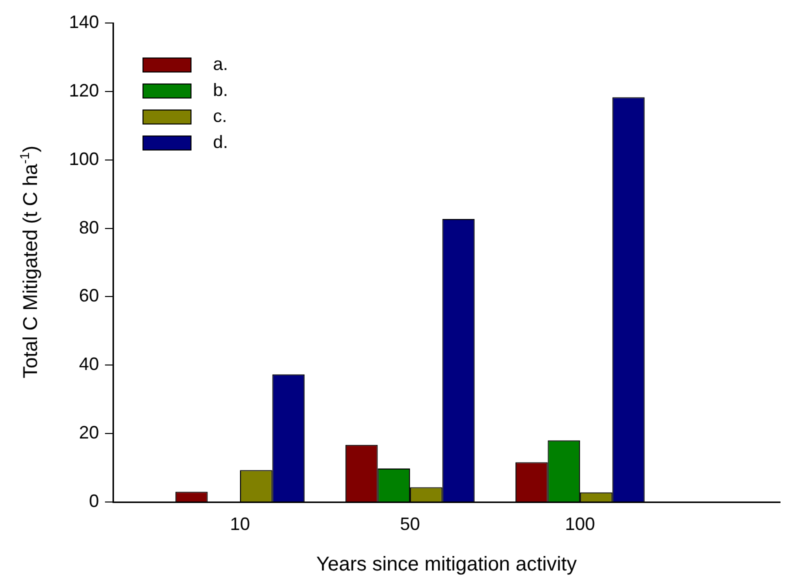 Image resolution: width=788 pixels, height=581 pixels. Describe the element at coordinates (220, 116) in the screenshot. I see `legend-label: c.` at that location.